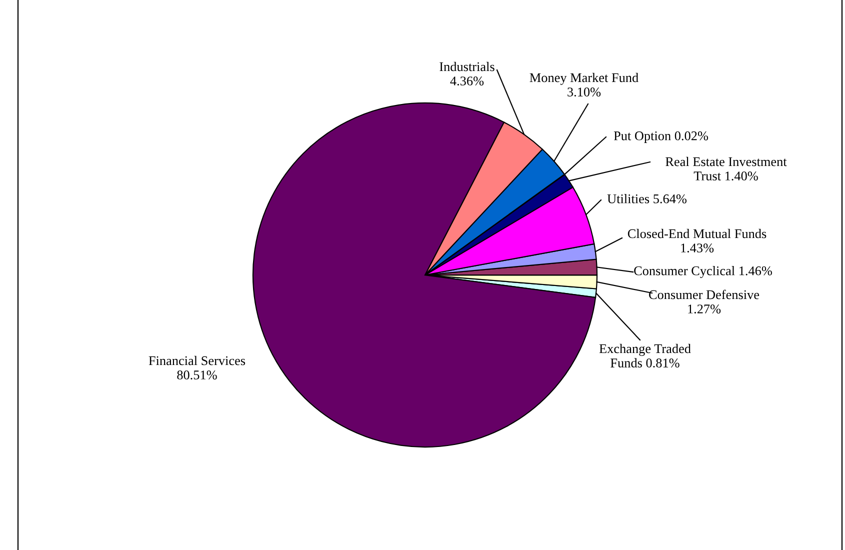  I want to click on slice-label: Consumer Defensive, so click(704, 295).